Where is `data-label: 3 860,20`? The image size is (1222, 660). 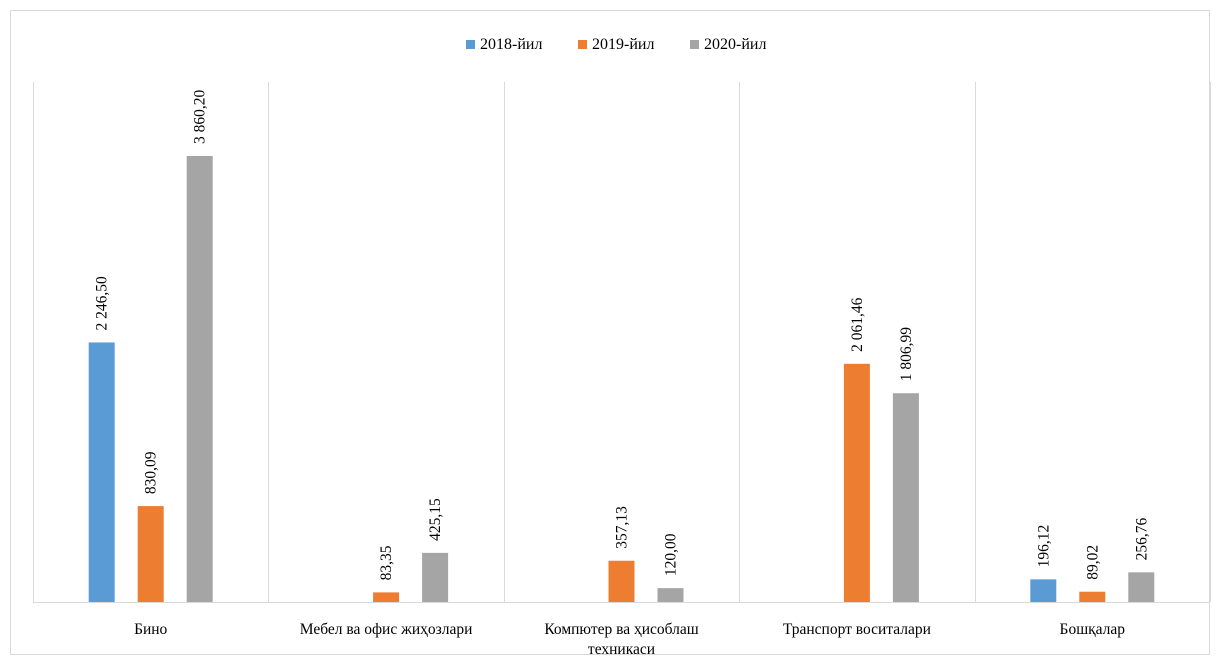 data-label: 3 860,20 is located at coordinates (200, 116).